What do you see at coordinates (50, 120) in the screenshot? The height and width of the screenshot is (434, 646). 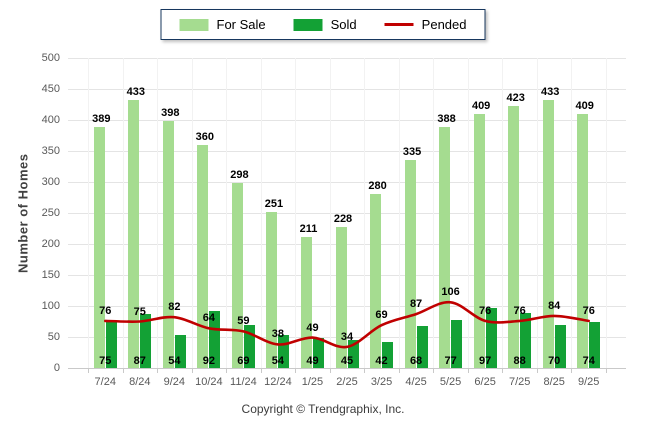 I see `y-axis-tick-label: 400` at bounding box center [50, 120].